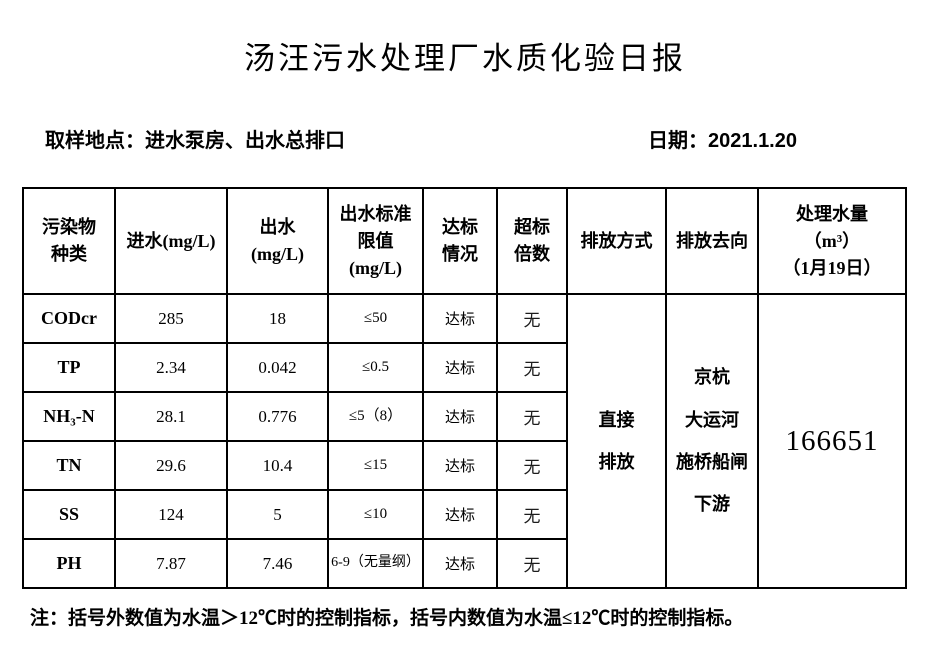 This screenshot has height=665, width=930. Describe the element at coordinates (375, 514) in the screenshot. I see `limit-value-cell: ≤10` at that location.